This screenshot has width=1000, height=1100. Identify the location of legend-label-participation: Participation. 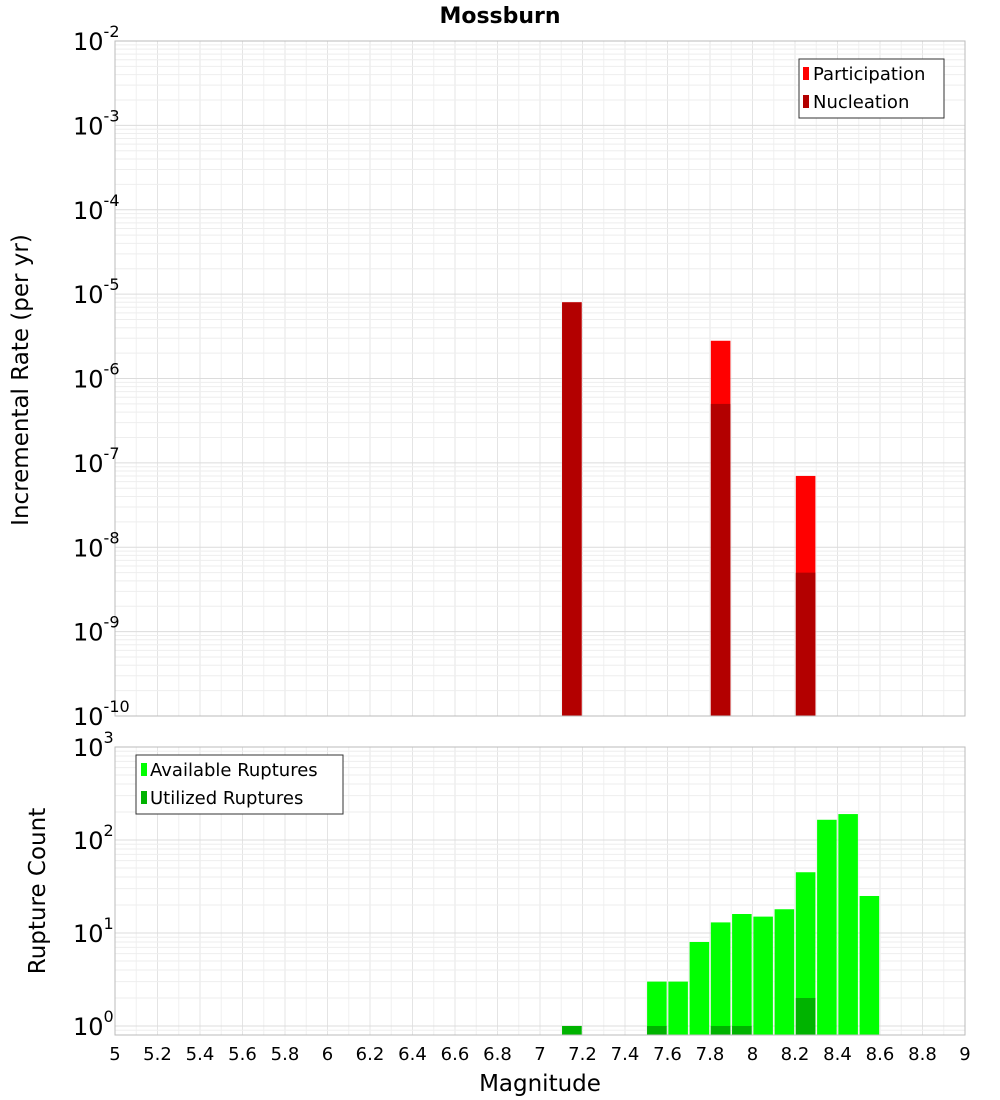
(869, 74).